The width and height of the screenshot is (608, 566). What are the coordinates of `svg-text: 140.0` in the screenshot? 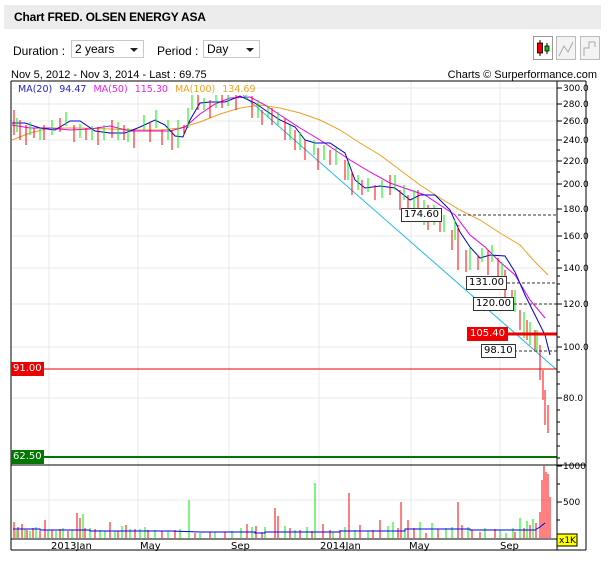 It's located at (576, 269).